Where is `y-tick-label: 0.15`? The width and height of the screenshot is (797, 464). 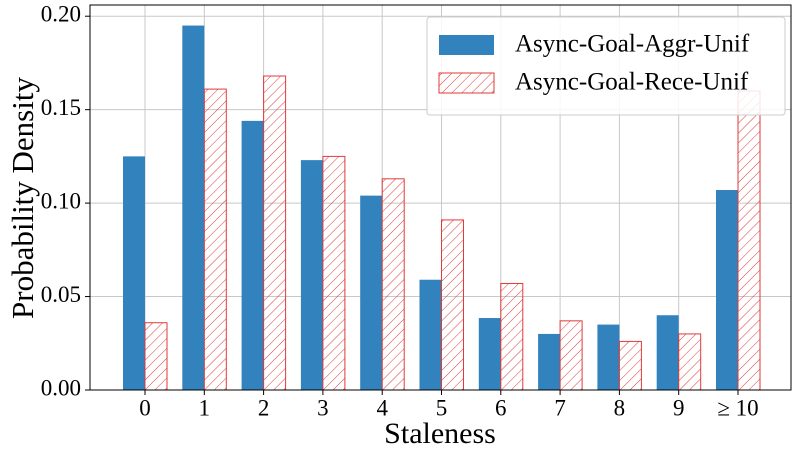
y-tick-label: 0.15 is located at coordinates (61, 107).